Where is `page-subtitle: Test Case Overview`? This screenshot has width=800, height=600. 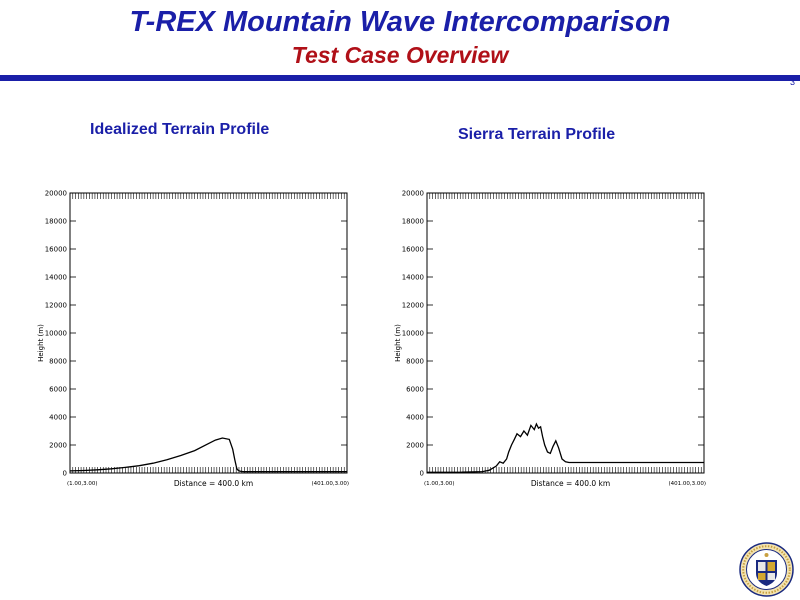 page-subtitle: Test Case Overview is located at coordinates (400, 55).